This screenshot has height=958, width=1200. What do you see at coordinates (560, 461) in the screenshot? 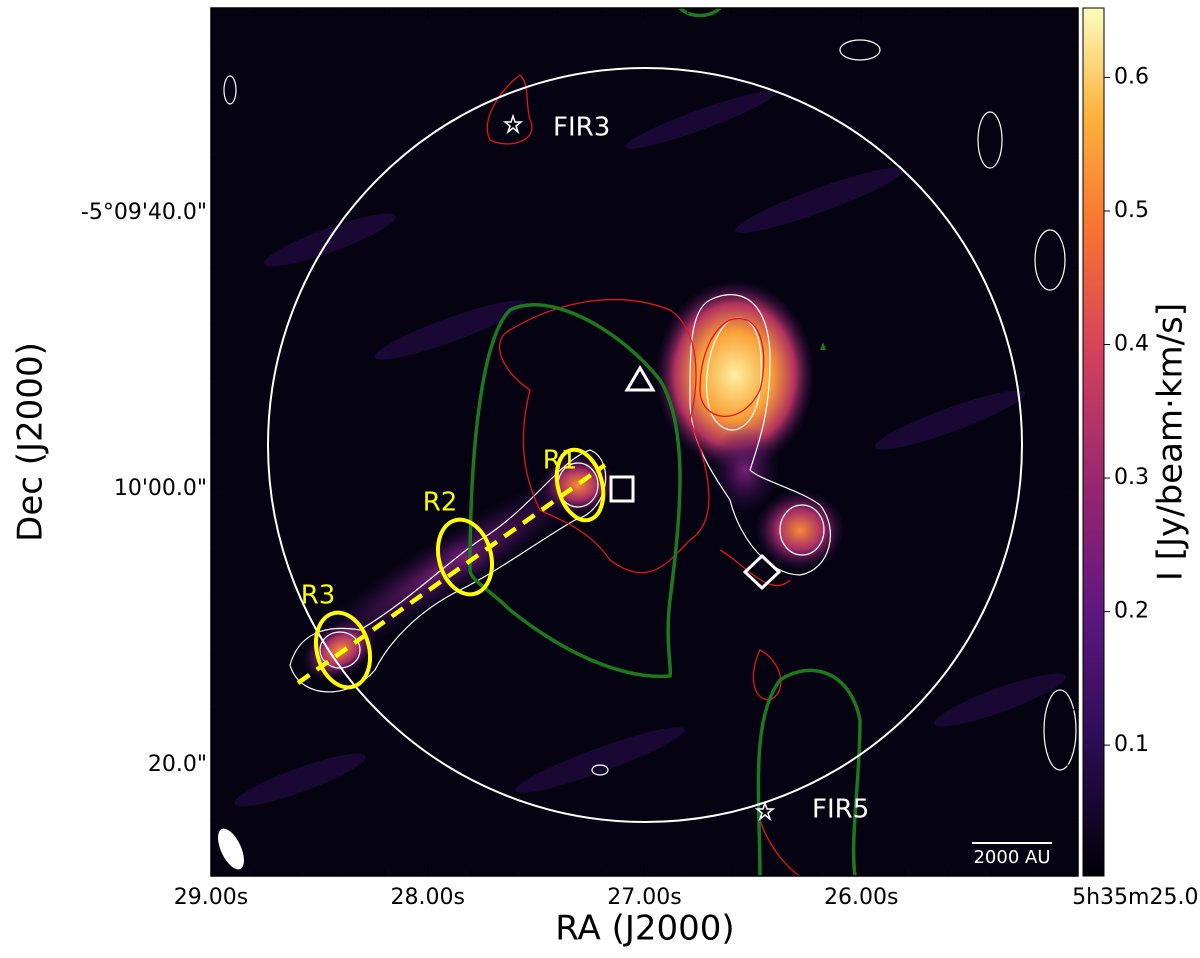
I see `region-label: R1` at bounding box center [560, 461].